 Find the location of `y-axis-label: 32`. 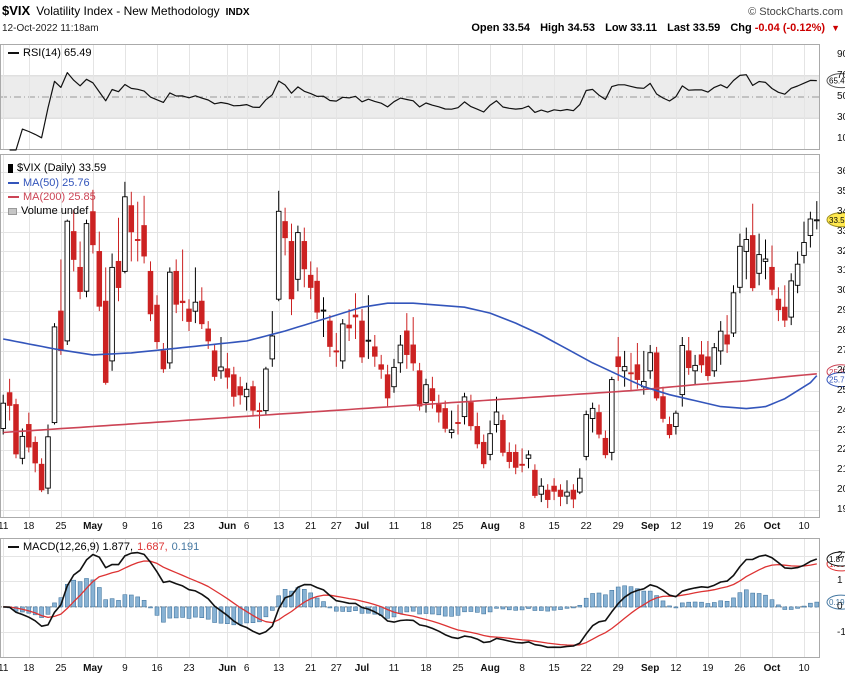

y-axis-label: 32 is located at coordinates (841, 251).